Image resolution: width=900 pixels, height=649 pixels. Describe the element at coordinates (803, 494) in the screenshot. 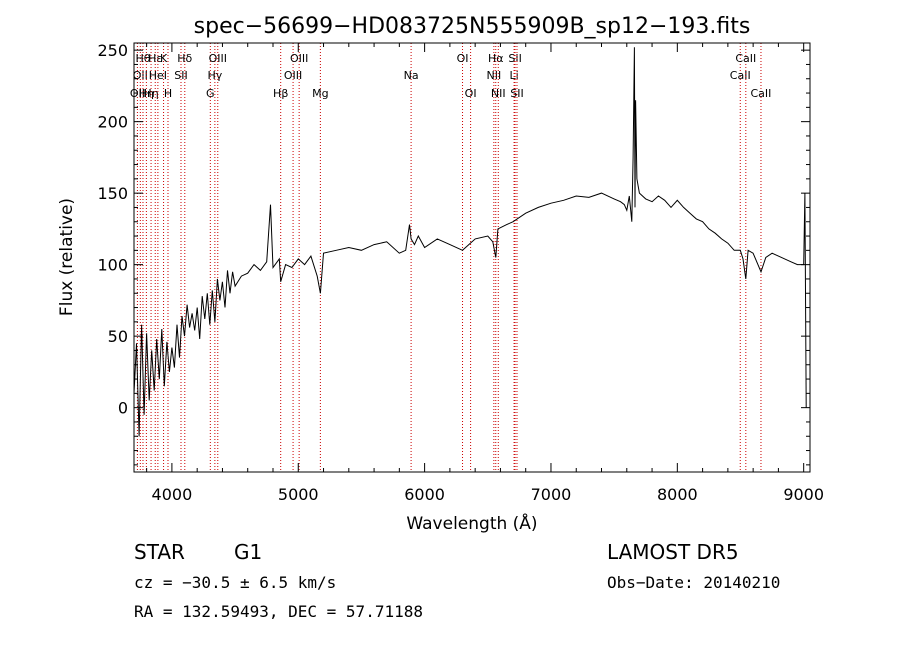

I see `x-tick-label: 9000` at that location.